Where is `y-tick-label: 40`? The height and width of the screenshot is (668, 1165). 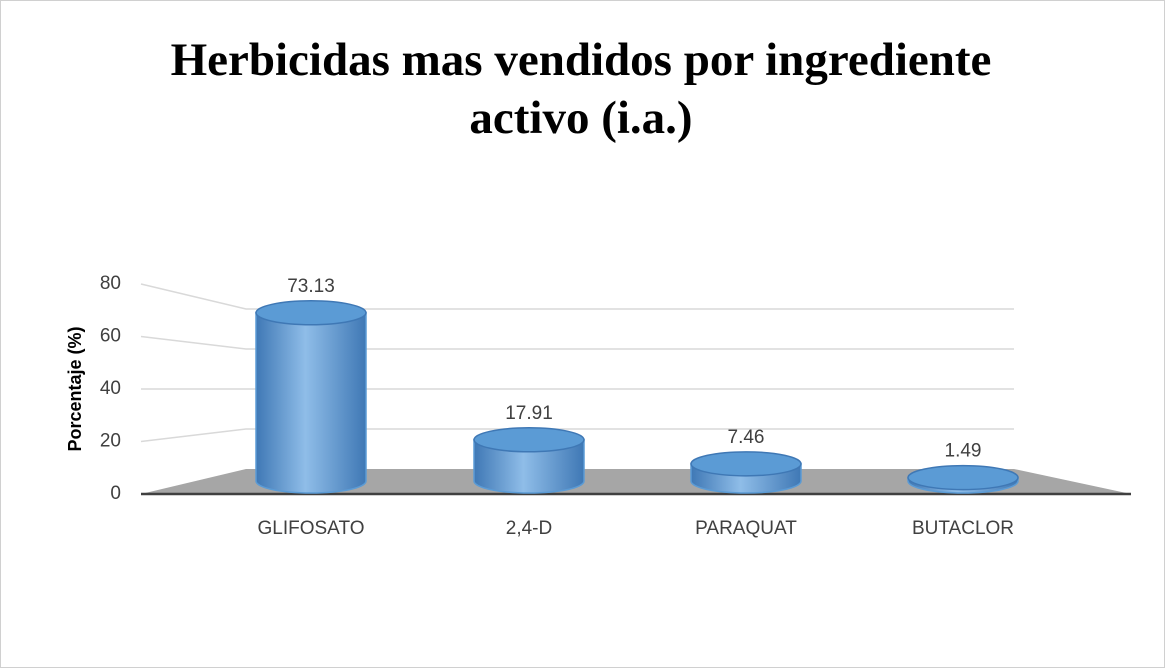
y-tick-label: 40 is located at coordinates (110, 388).